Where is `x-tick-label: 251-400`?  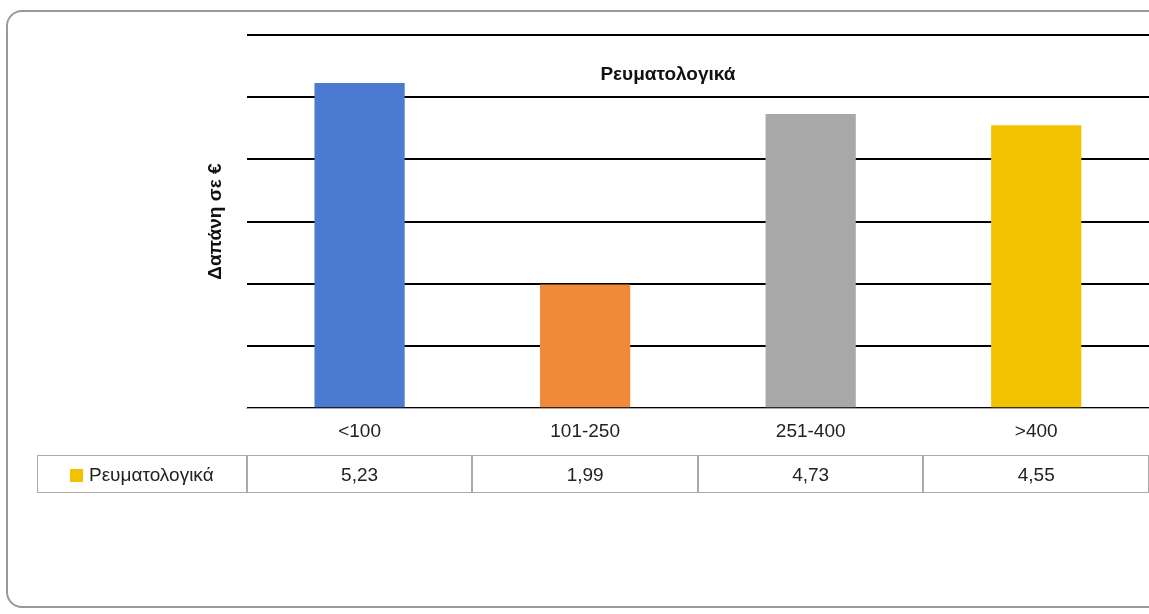 x-tick-label: 251-400 is located at coordinates (810, 430).